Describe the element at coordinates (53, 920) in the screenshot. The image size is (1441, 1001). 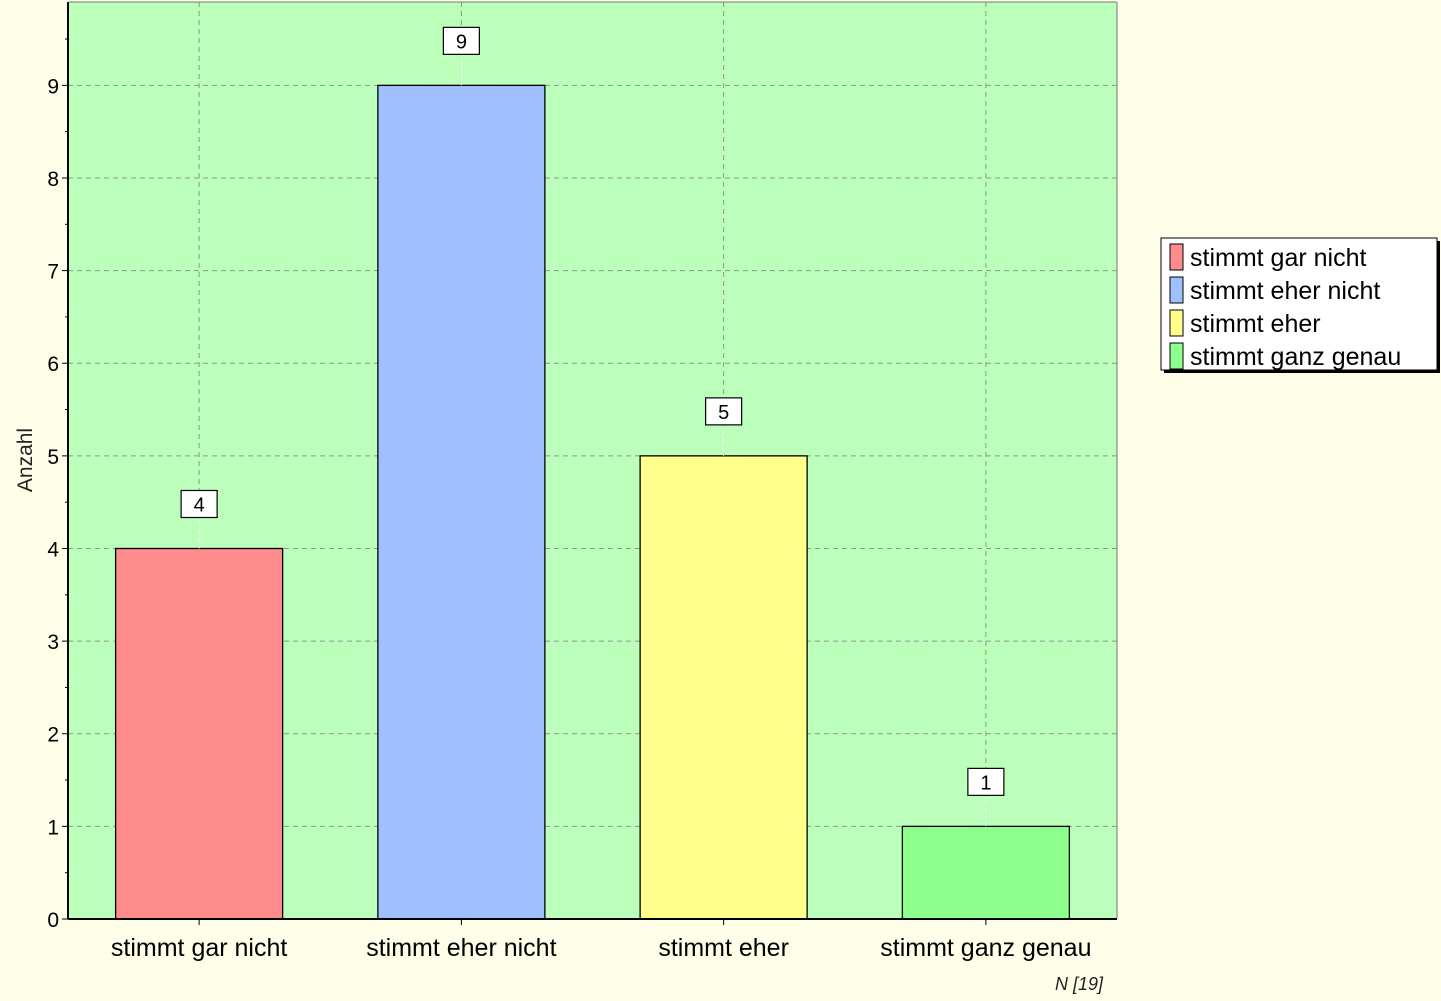
I see `y-tick-label: 0` at that location.